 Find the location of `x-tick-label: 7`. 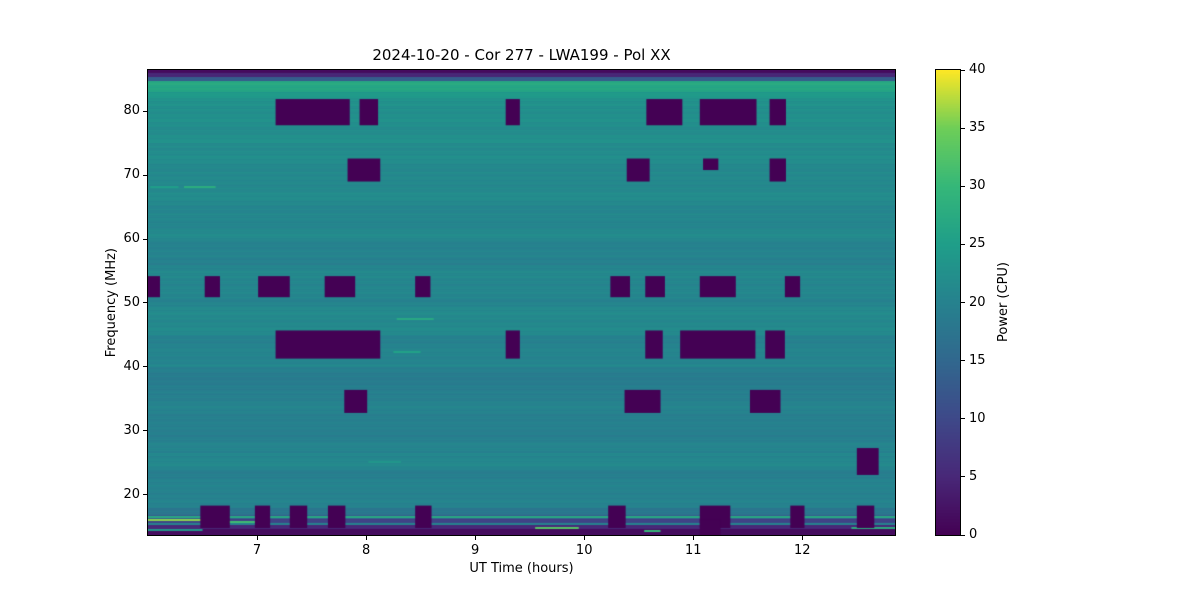

x-tick-label: 7 is located at coordinates (257, 550).